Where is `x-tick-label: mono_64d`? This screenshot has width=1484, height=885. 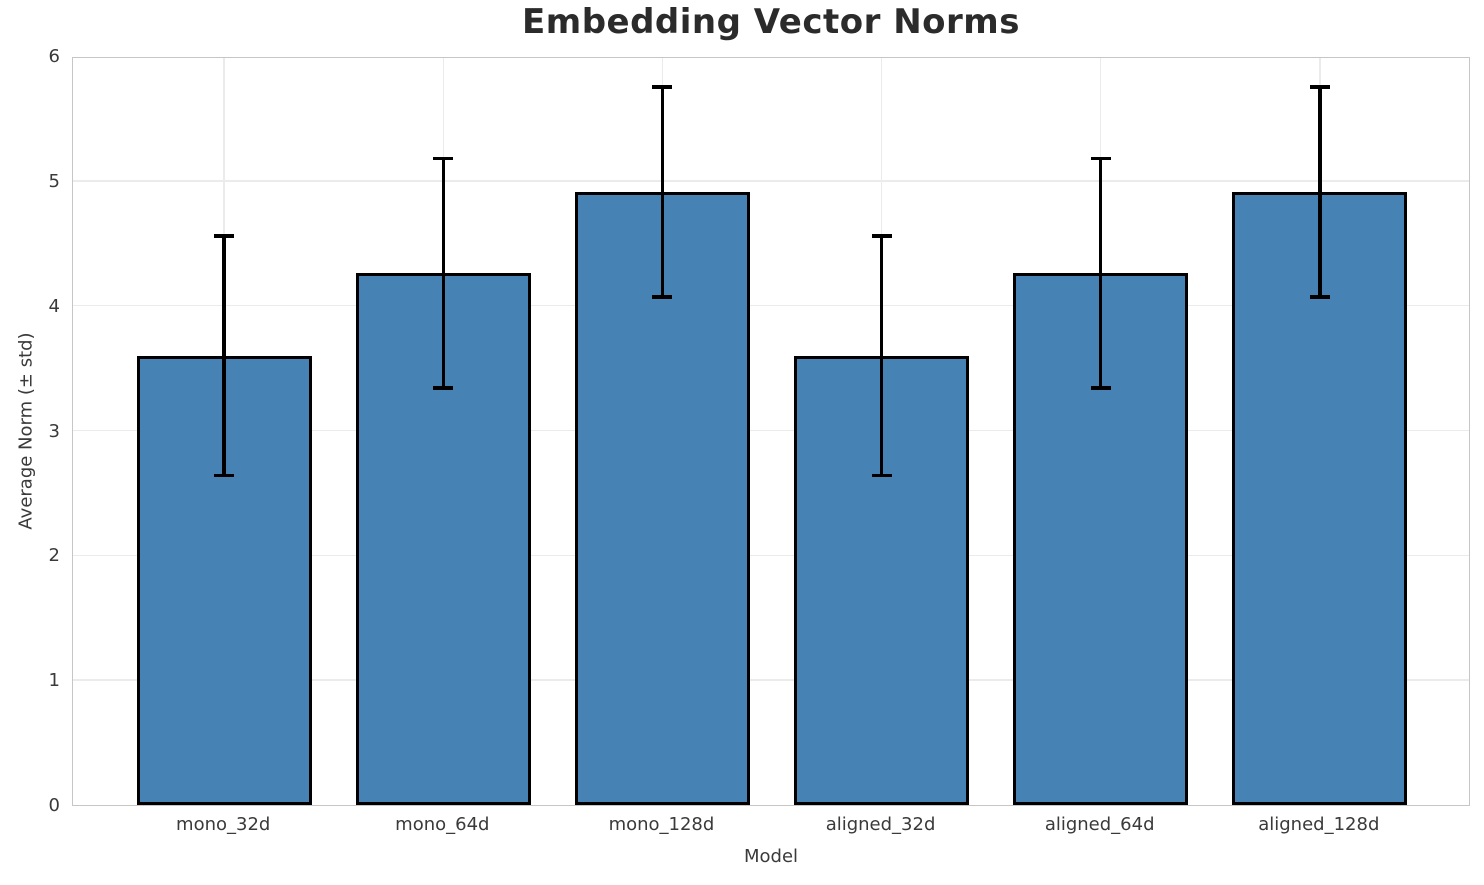
x-tick-label: mono_64d is located at coordinates (442, 824).